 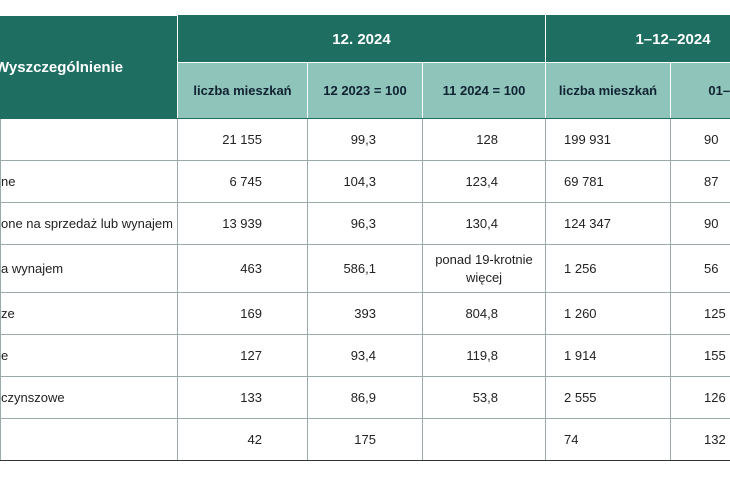 I want to click on cell: 586,1, so click(x=365, y=268).